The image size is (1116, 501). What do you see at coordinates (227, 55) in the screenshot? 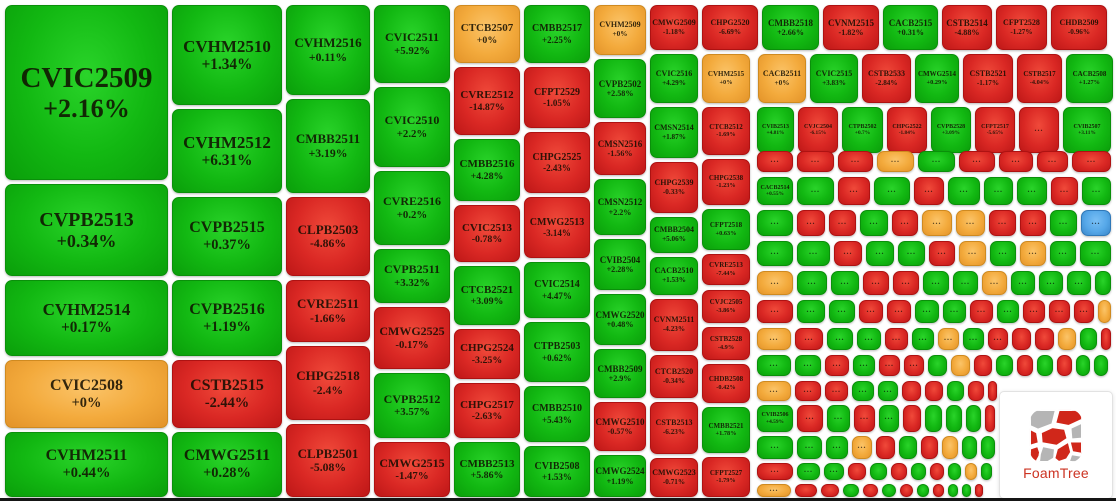
I see `treemap-cell: CVHM2510 +1.34%` at bounding box center [227, 55].